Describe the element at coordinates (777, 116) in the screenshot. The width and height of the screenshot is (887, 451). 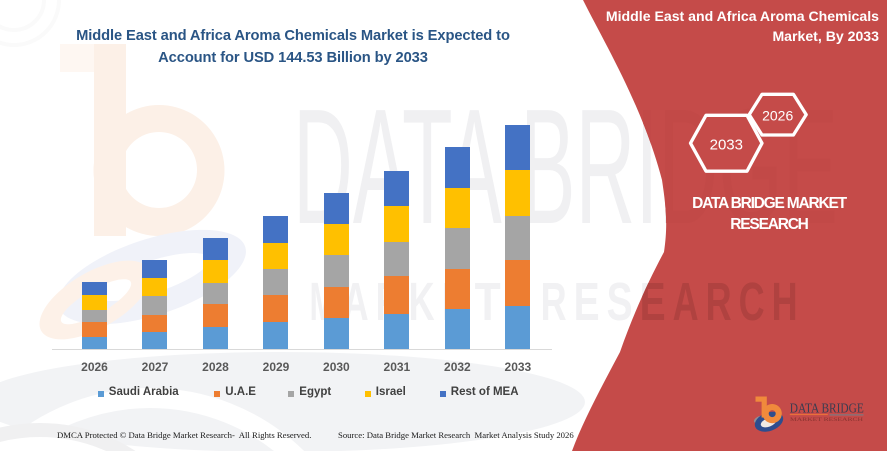
I see `svg-text: 2026` at that location.